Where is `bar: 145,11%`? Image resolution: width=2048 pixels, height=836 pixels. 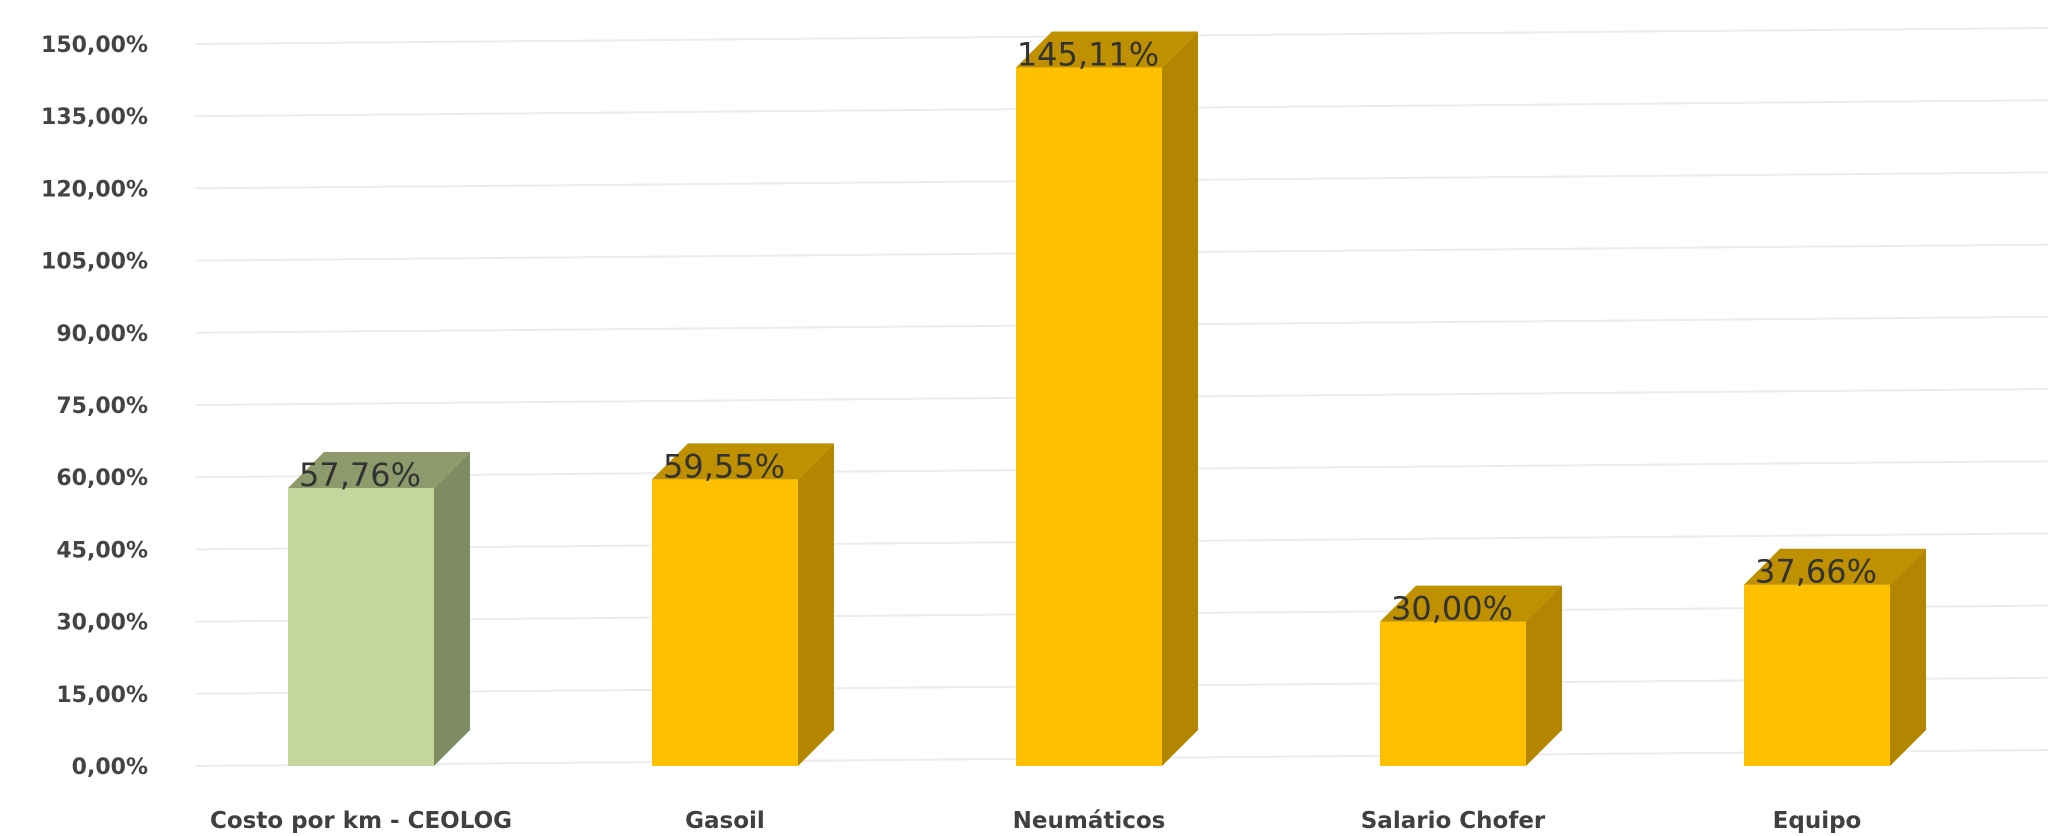 bar: 145,11% is located at coordinates (1107, 398).